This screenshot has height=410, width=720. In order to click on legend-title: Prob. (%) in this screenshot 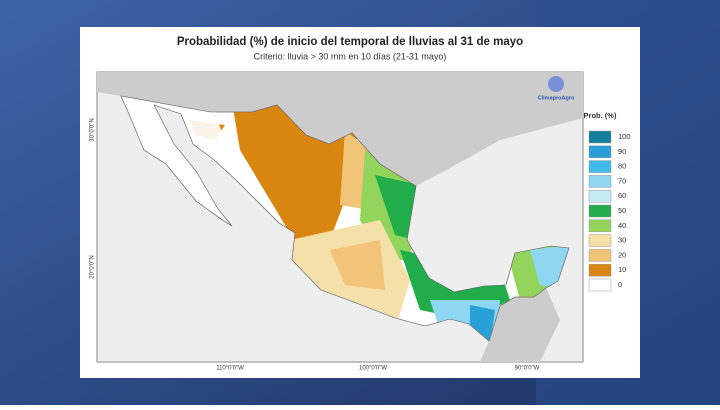, I will do `click(600, 115)`.